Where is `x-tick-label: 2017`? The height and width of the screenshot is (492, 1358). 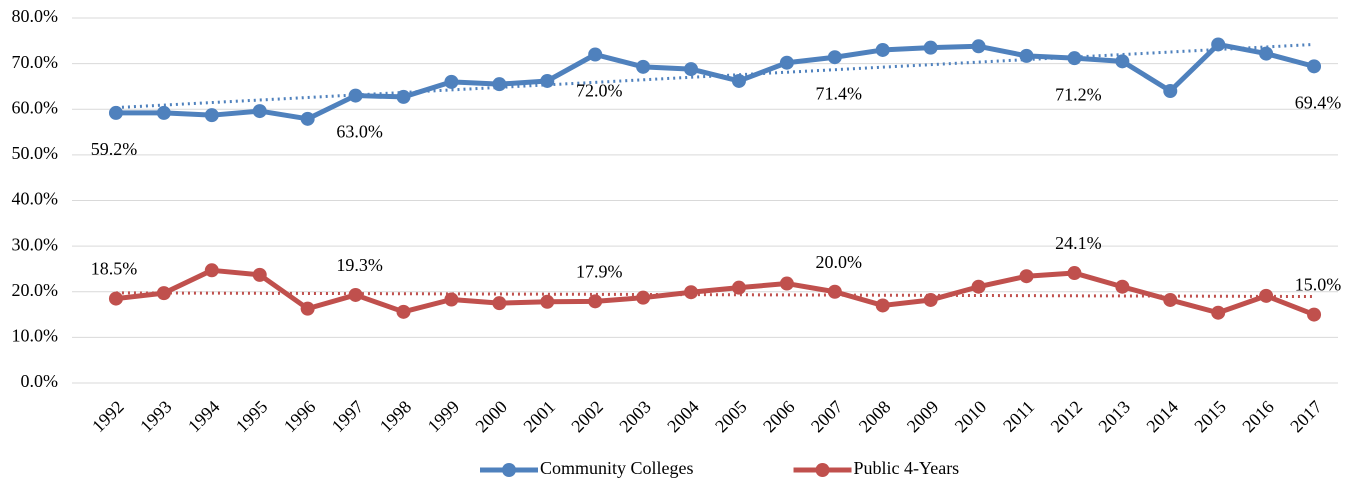
x-tick-label: 2017 is located at coordinates (1306, 417).